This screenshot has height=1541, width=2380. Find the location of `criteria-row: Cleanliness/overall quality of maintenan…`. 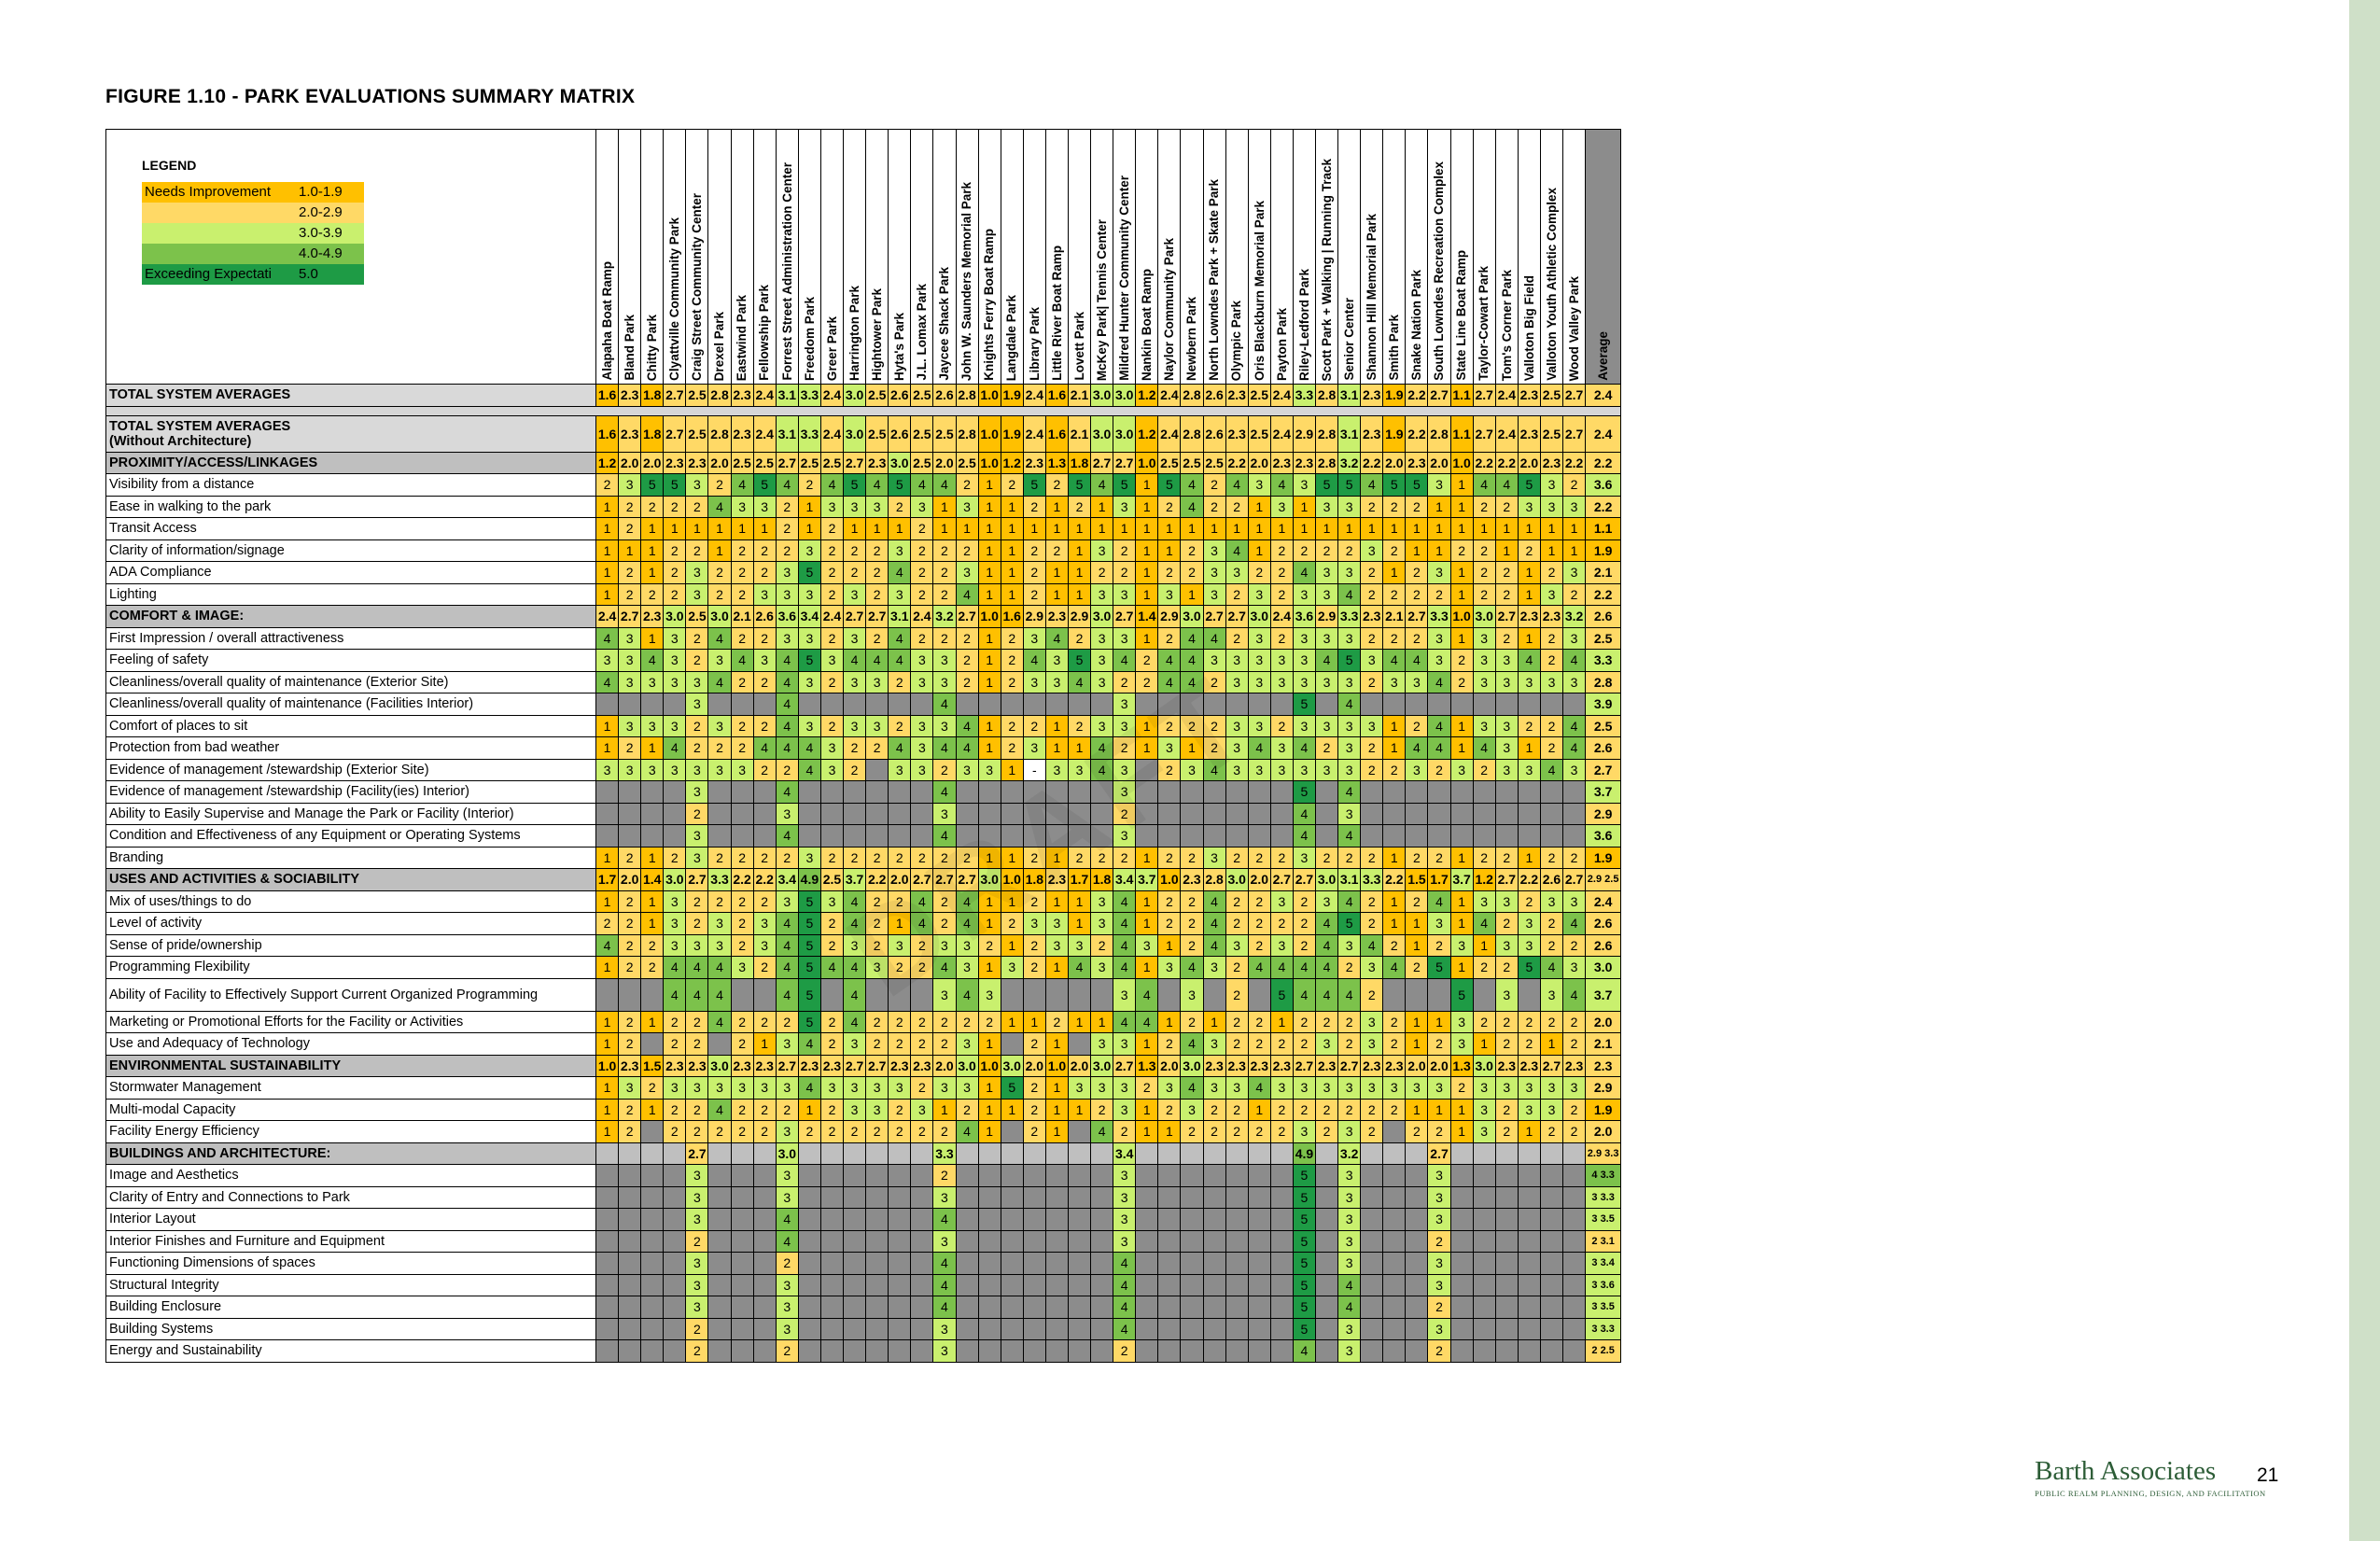

criteria-row: Cleanliness/overall quality of maintenan… is located at coordinates (863, 681).